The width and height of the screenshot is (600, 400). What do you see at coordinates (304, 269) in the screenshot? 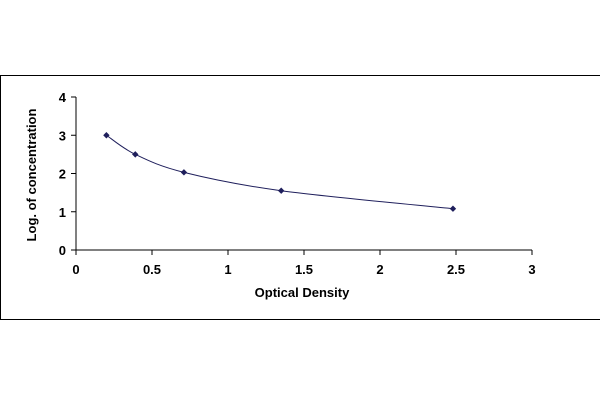
I see `x-tick-label: 1.5` at bounding box center [304, 269].